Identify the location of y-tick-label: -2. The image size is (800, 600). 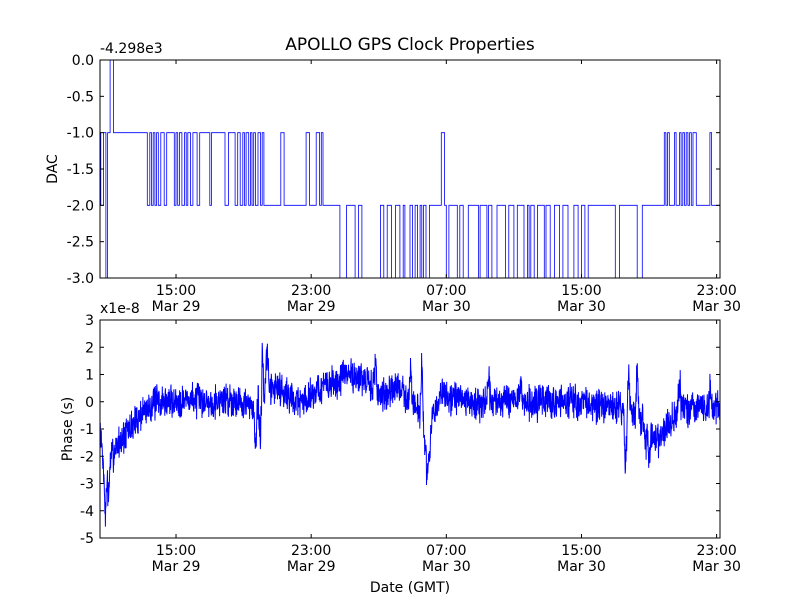
(87, 457).